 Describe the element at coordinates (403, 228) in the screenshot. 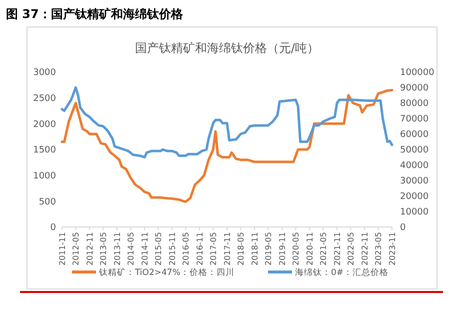

I see `y2-tick-label: 0` at that location.